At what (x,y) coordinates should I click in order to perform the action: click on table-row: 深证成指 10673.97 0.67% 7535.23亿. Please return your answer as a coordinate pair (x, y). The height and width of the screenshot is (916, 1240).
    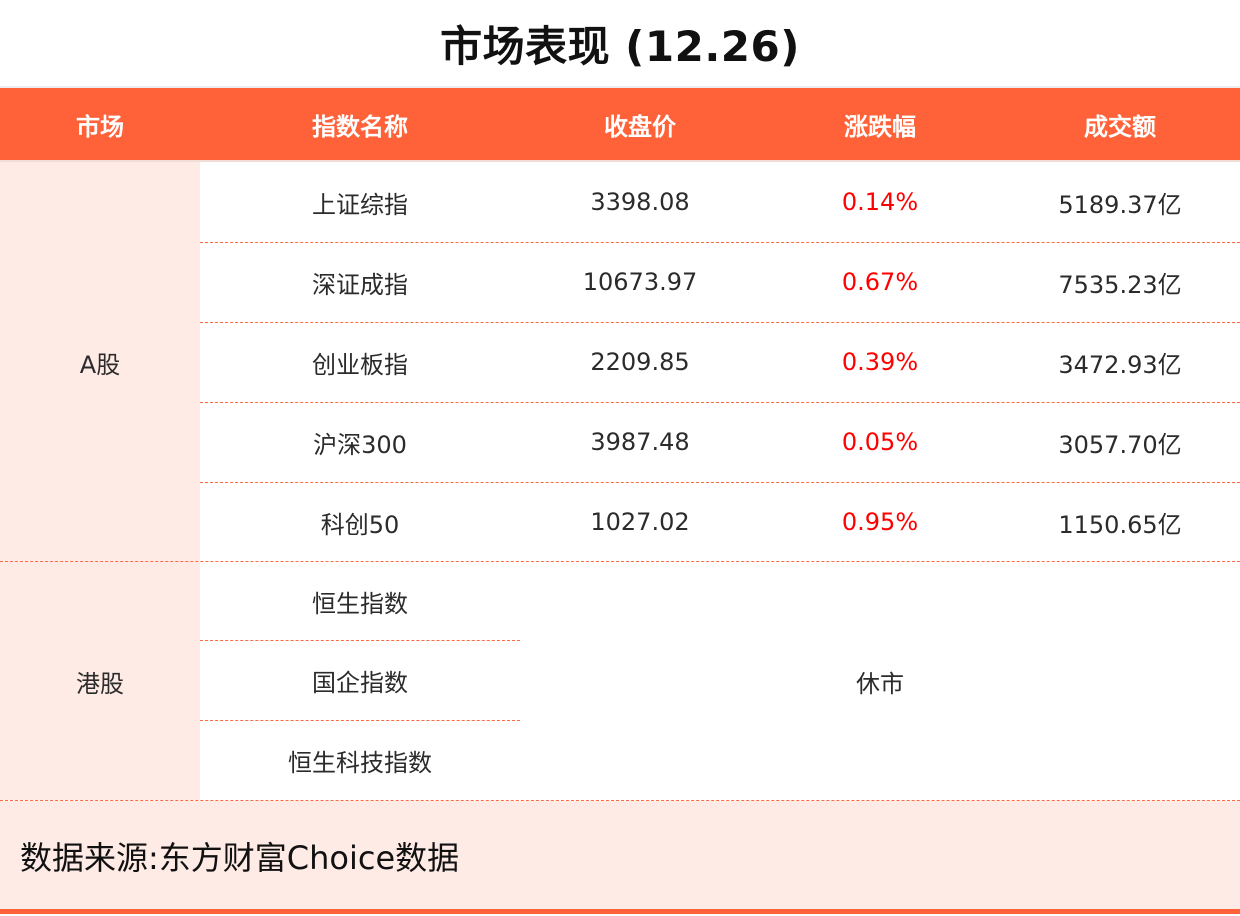
    Looking at the image, I should click on (720, 282).